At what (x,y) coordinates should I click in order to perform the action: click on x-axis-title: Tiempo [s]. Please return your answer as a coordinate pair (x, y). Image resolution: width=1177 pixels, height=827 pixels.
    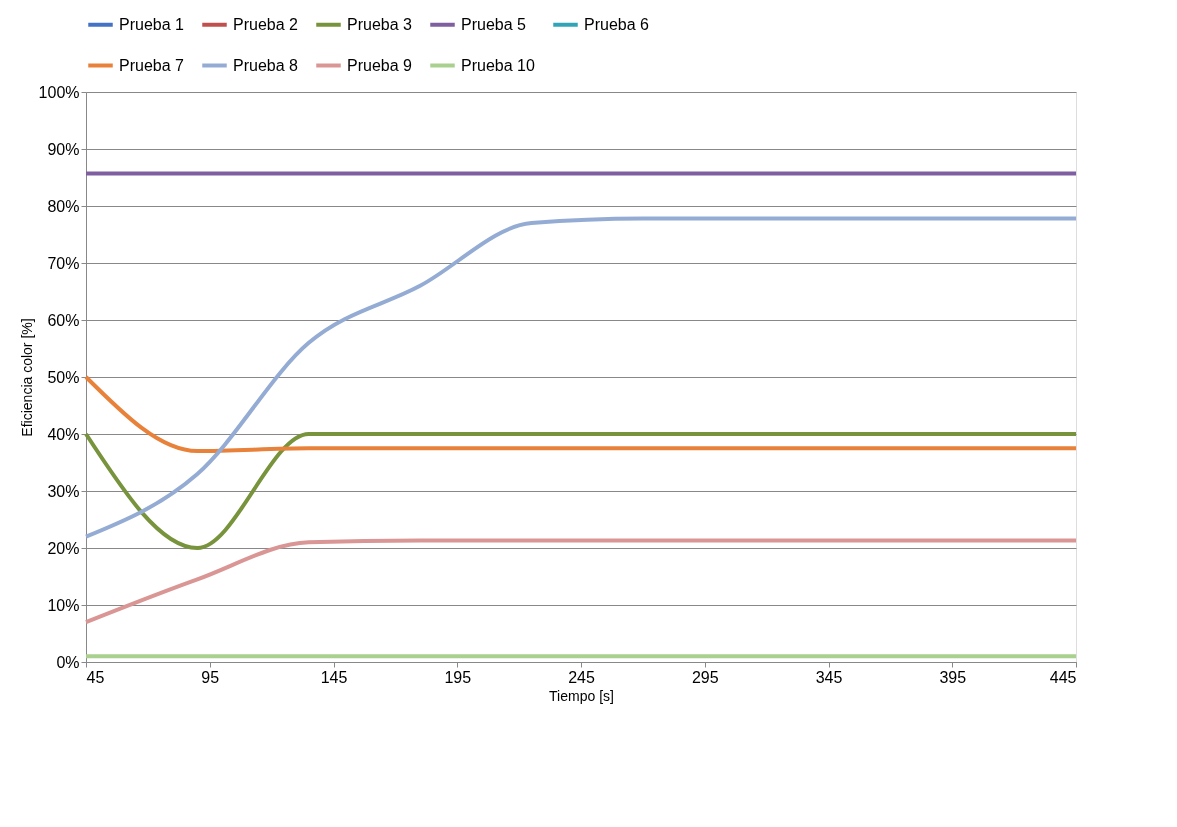
    Looking at the image, I should click on (581, 695).